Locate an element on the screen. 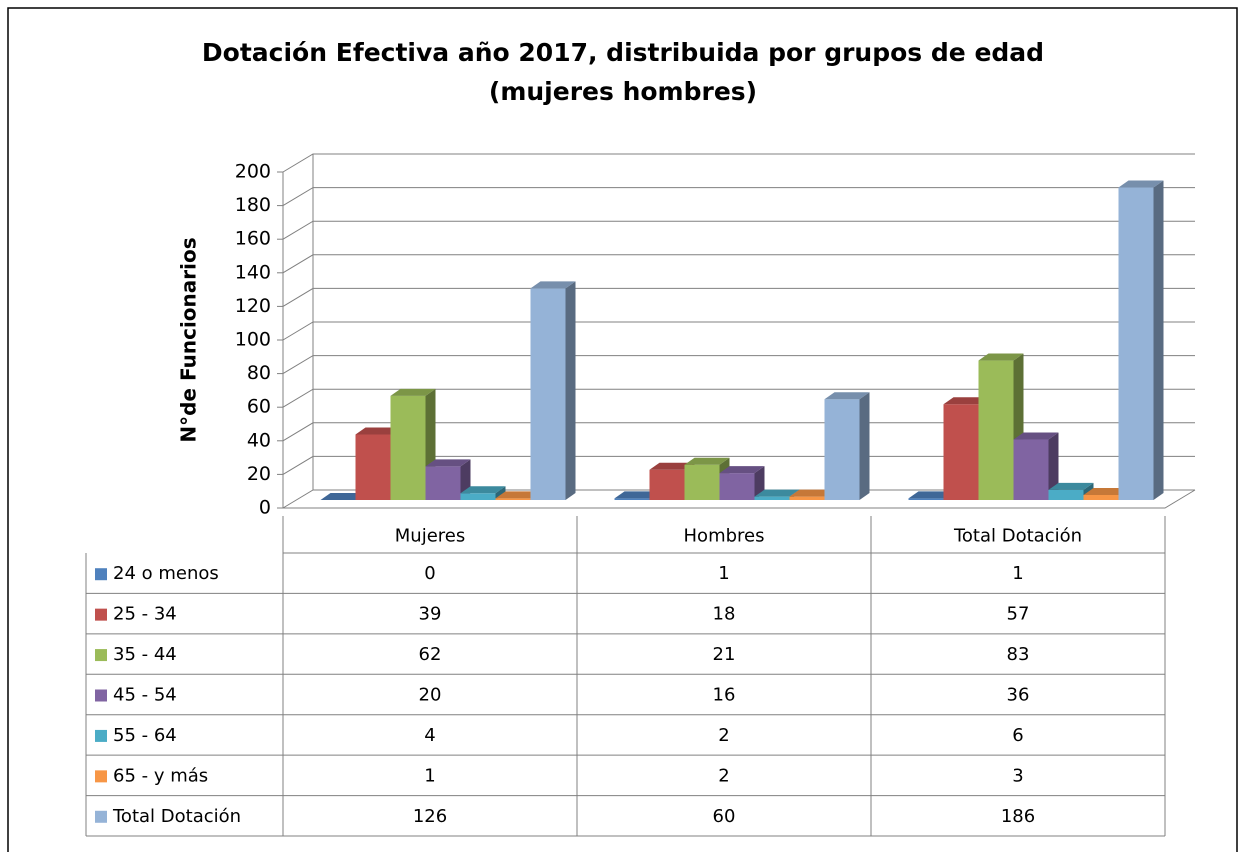 The image size is (1246, 856). y-tick-label: 60 is located at coordinates (259, 407).